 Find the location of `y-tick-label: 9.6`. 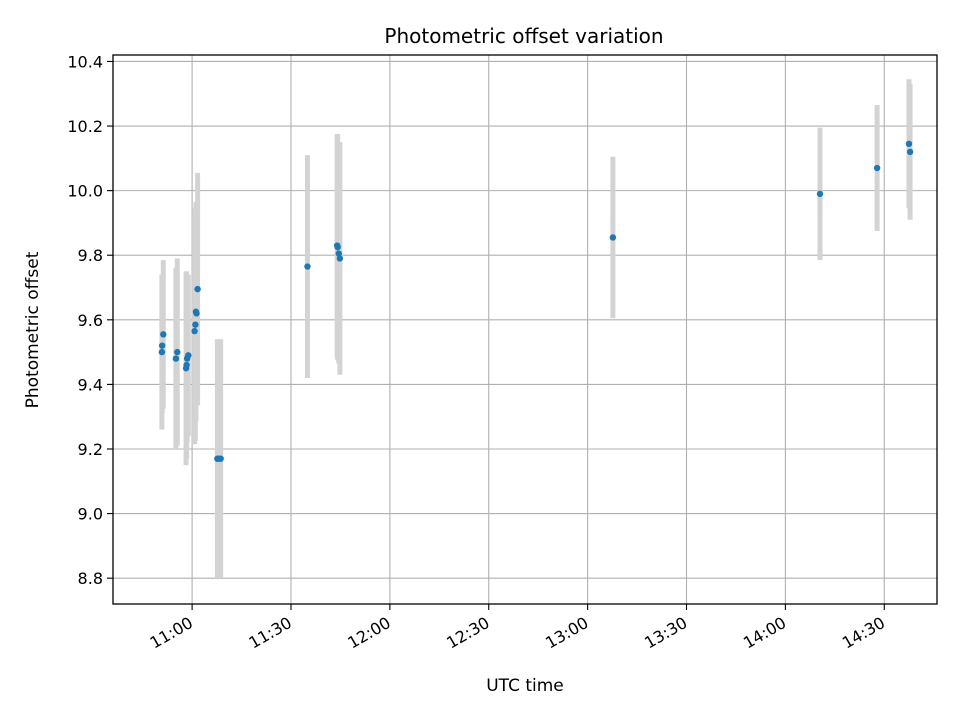

y-tick-label: 9.6 is located at coordinates (90, 320).